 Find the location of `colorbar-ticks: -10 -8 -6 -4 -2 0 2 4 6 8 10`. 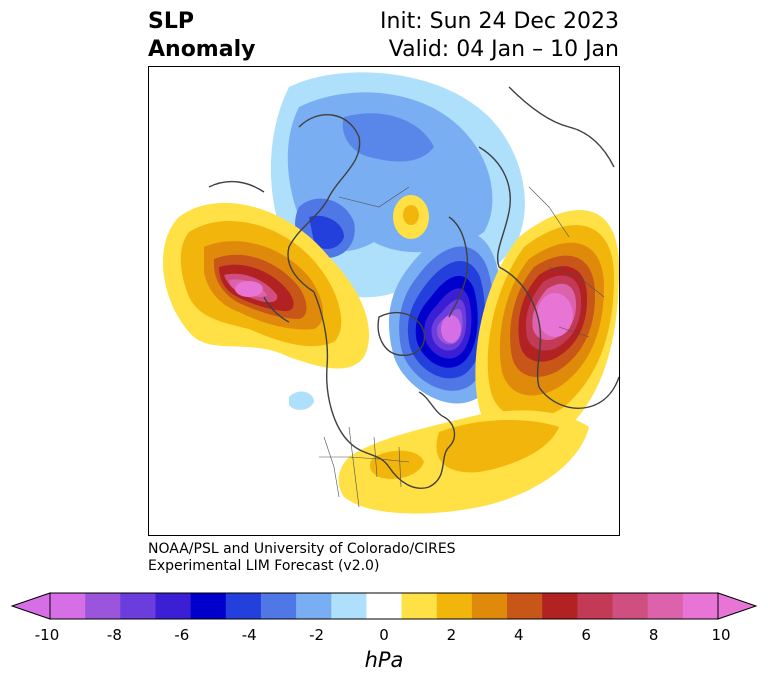

colorbar-ticks: -10 -8 -6 -4 -2 0 2 4 6 8 10 is located at coordinates (384, 636).